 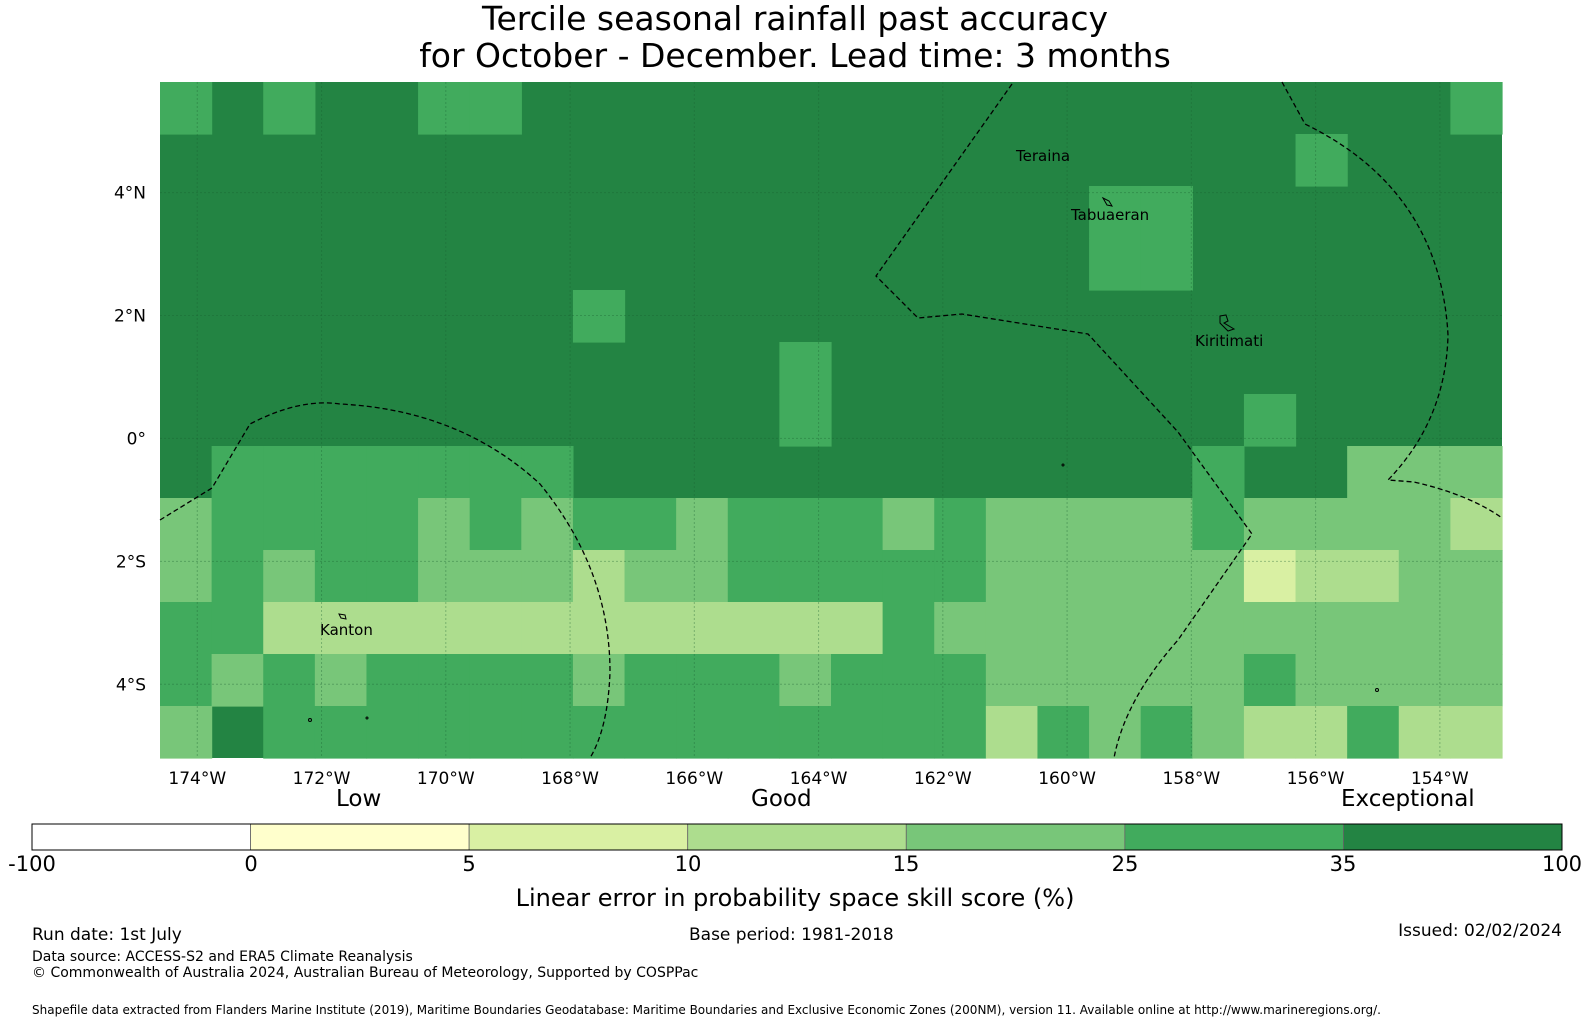 I want to click on map-title-line1: Tercile seasonal rainfall past accuracy, so click(x=795, y=19).